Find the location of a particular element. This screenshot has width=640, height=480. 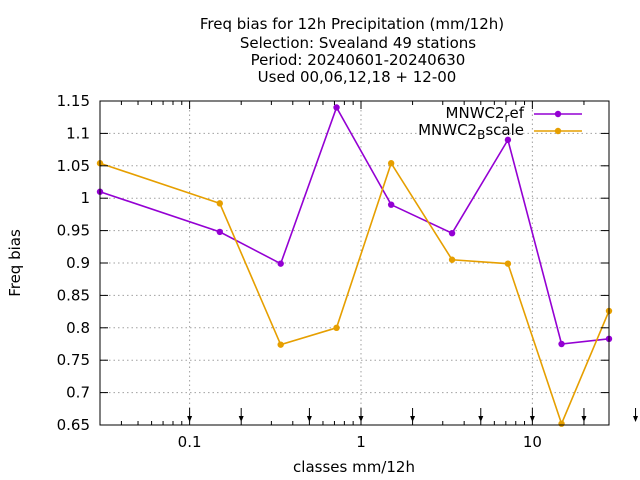

title-line-3: Period: 20240601-20240630 is located at coordinates (358, 60).